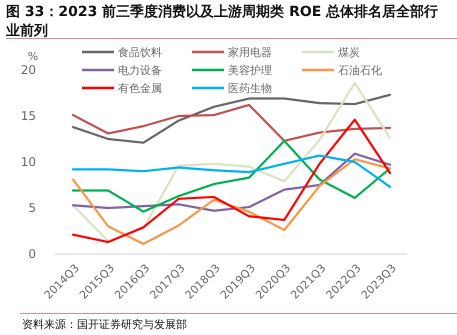 The height and width of the screenshot is (335, 457). I want to click on y-tick-label: 15, so click(28, 116).